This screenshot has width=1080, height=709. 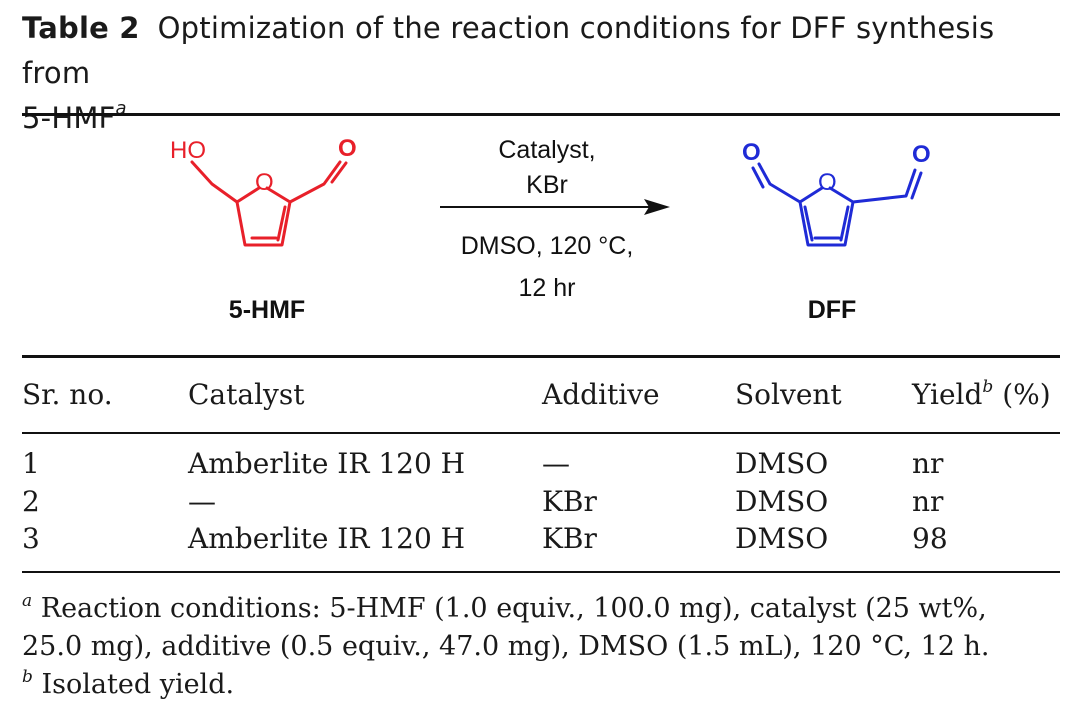 I want to click on reactant-ho-label: HO, so click(x=188, y=150).